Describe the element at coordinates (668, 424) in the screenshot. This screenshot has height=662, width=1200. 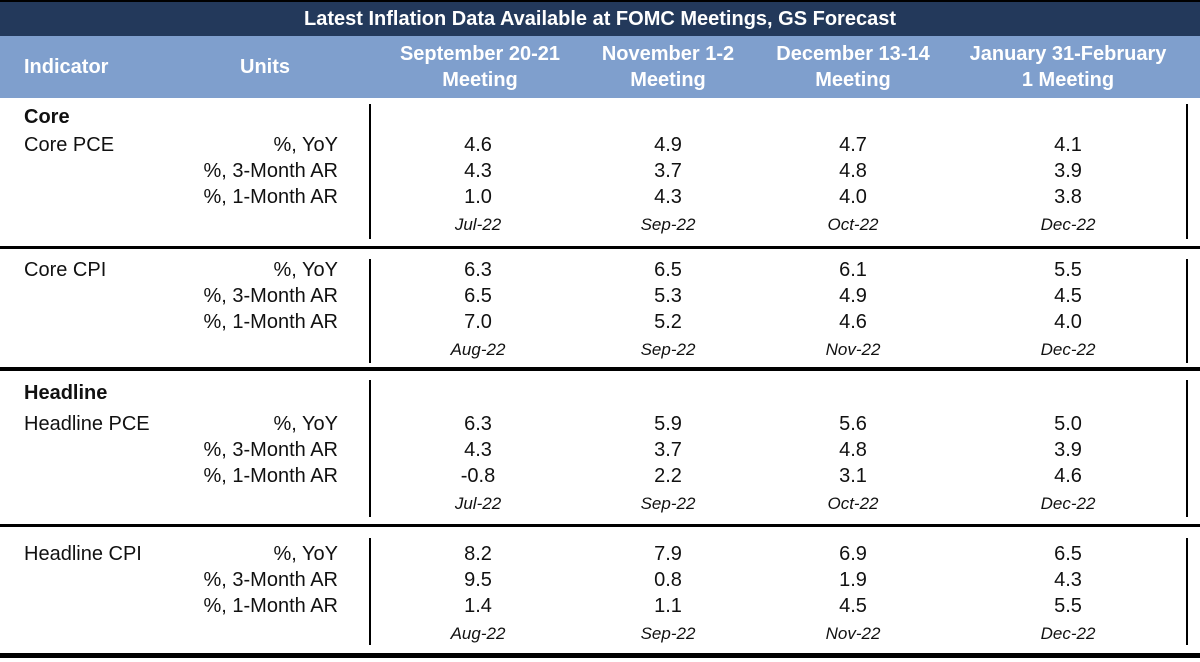
I see `value-cell: 5.9` at that location.